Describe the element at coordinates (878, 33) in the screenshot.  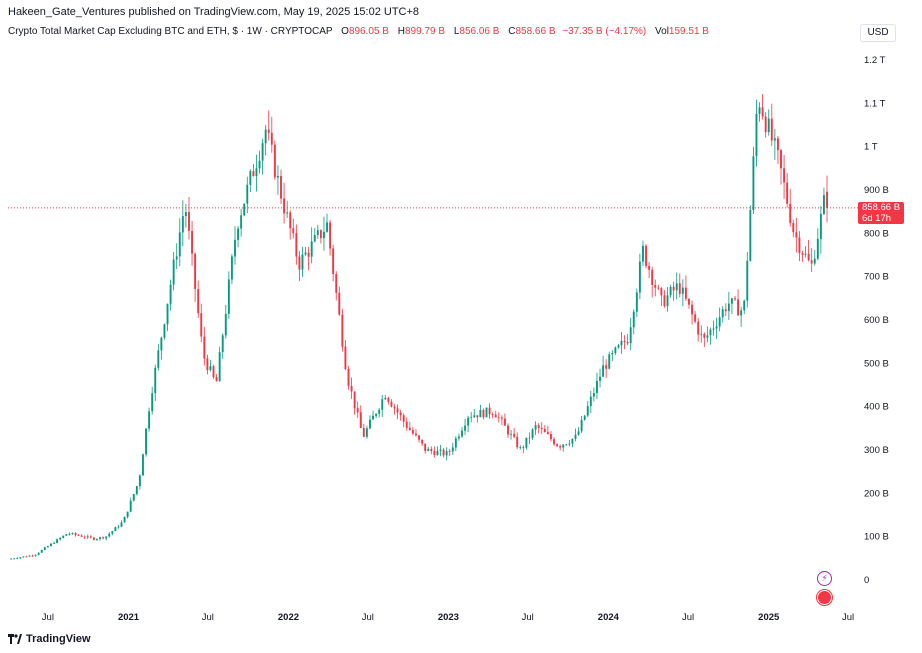
I see `currency-button: USD` at that location.